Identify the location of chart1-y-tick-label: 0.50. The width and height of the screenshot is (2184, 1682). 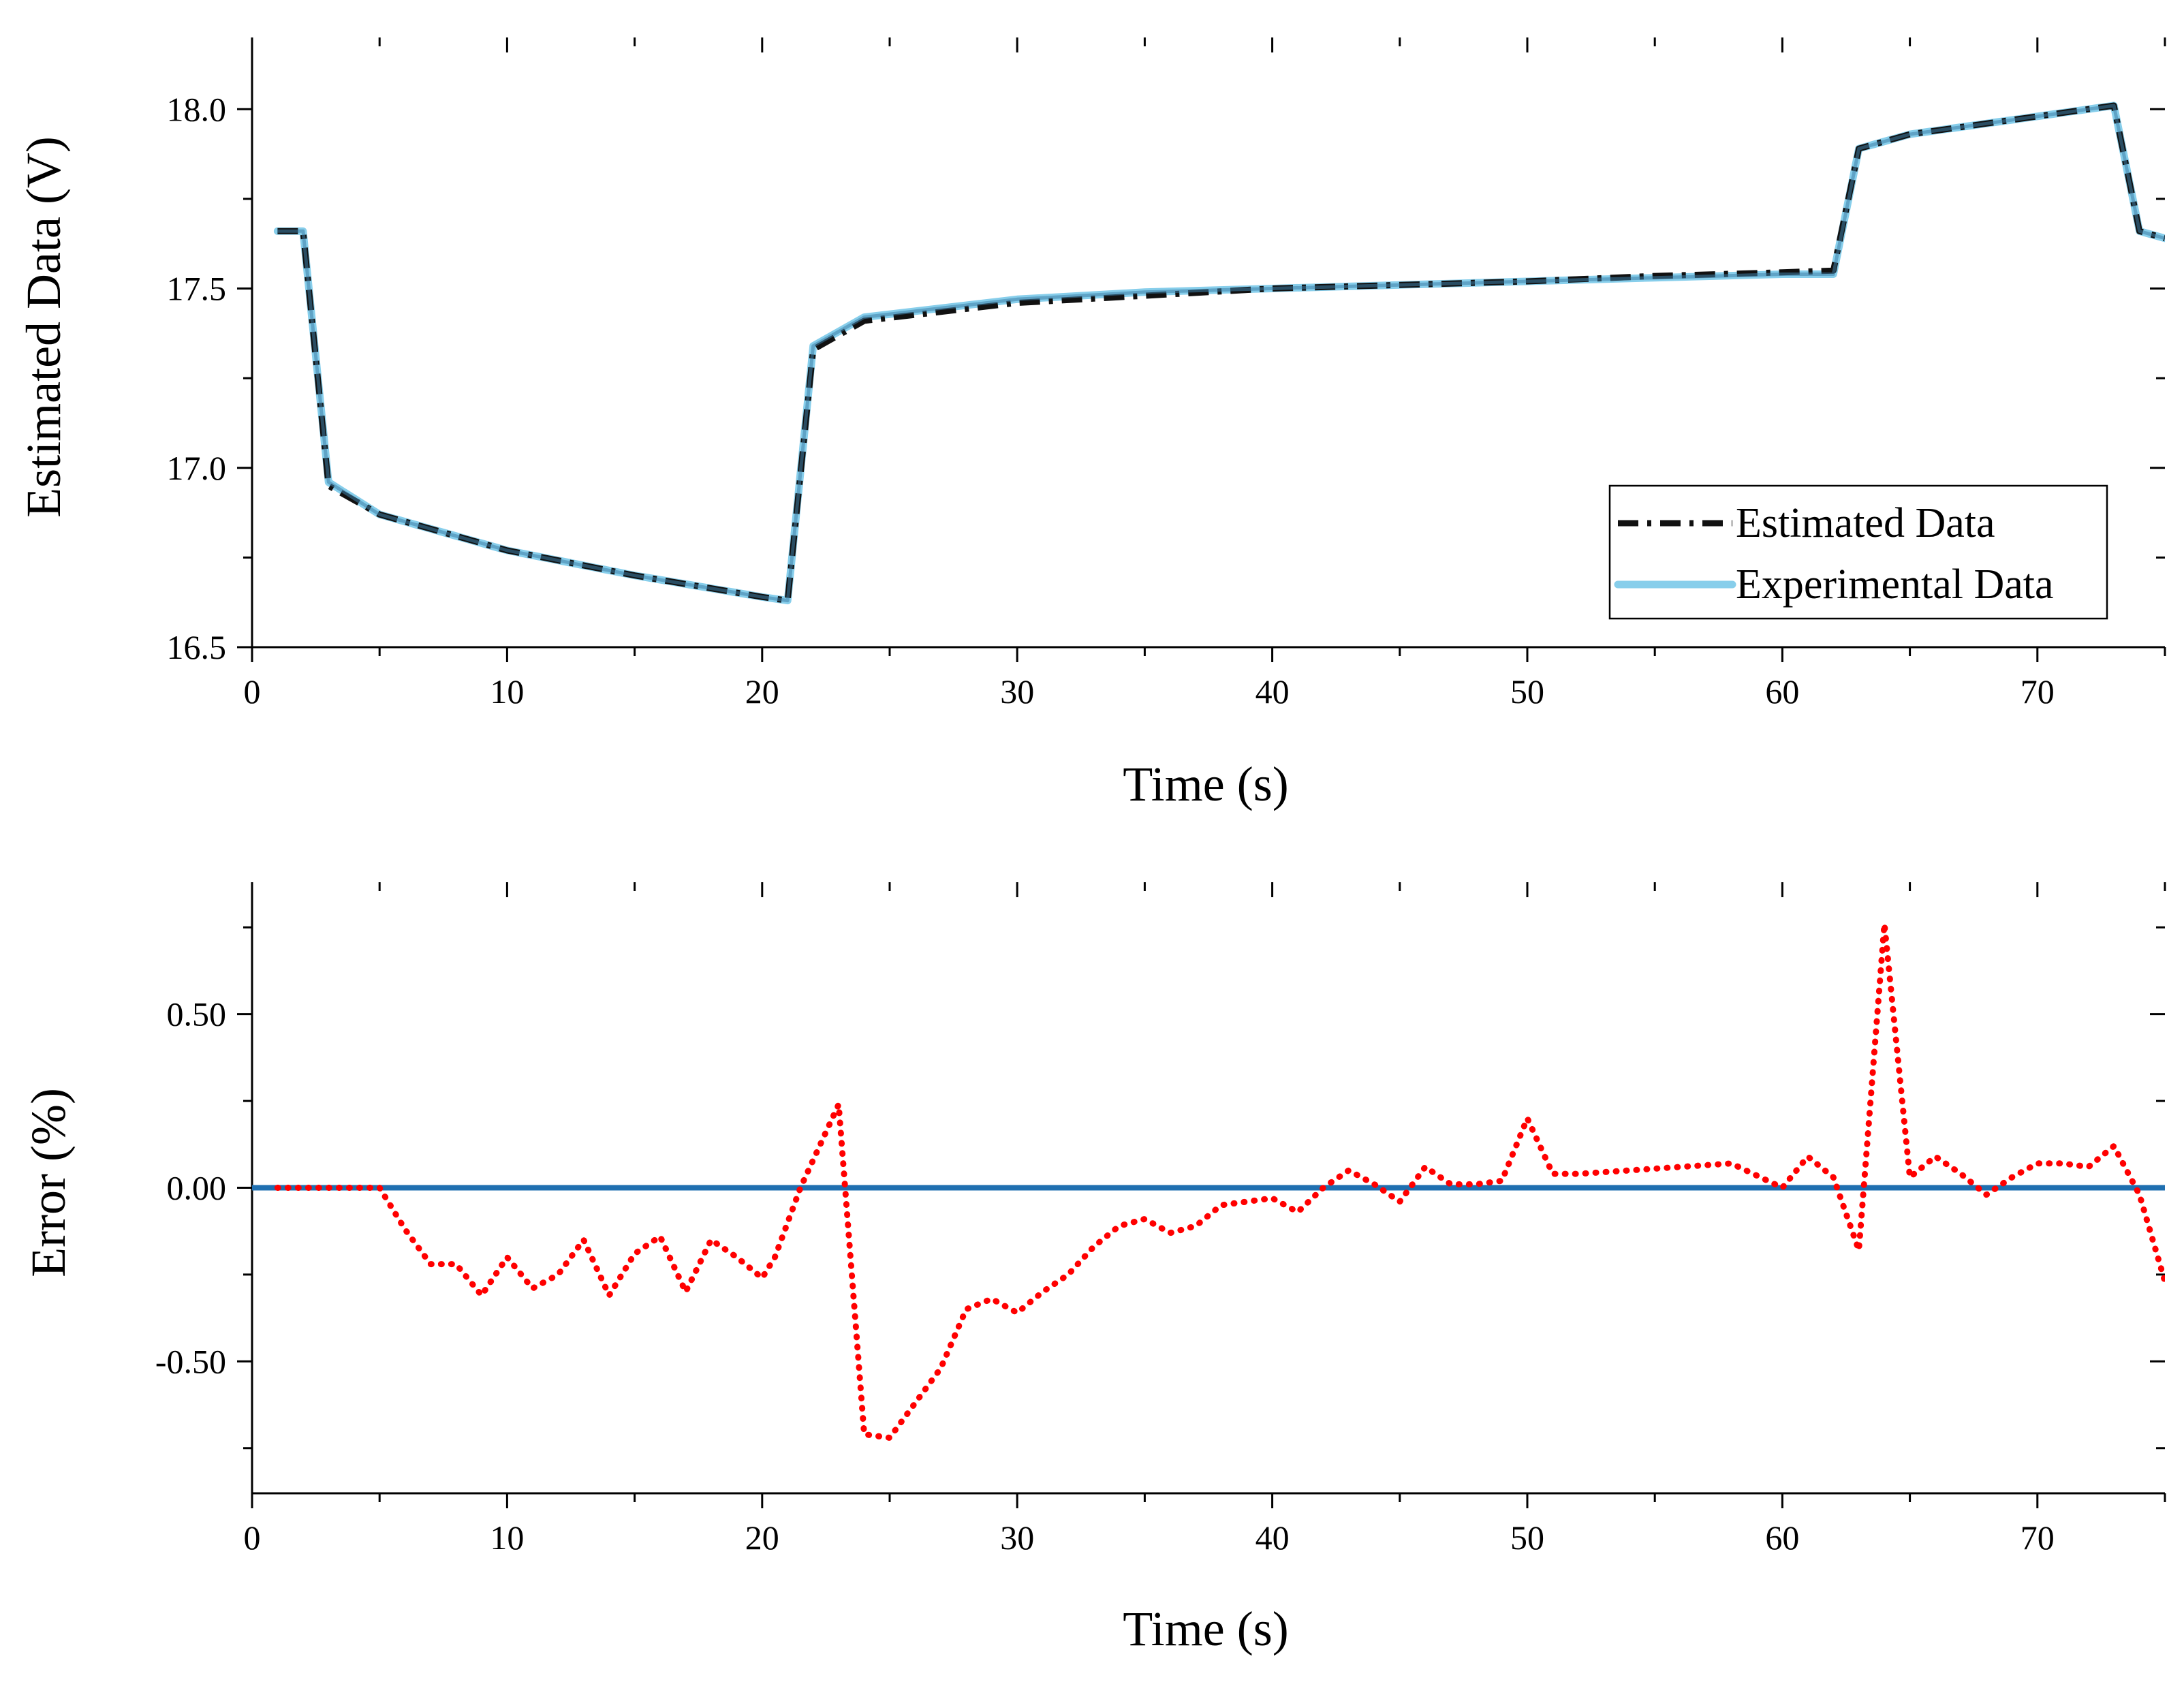
(197, 1014).